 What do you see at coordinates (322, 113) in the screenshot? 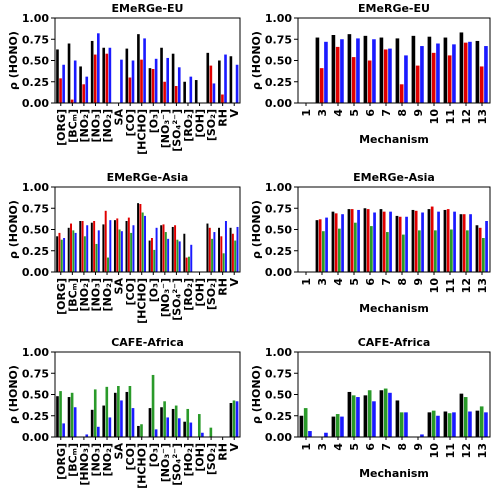
I see `x-tick-label: 3` at bounding box center [322, 113].